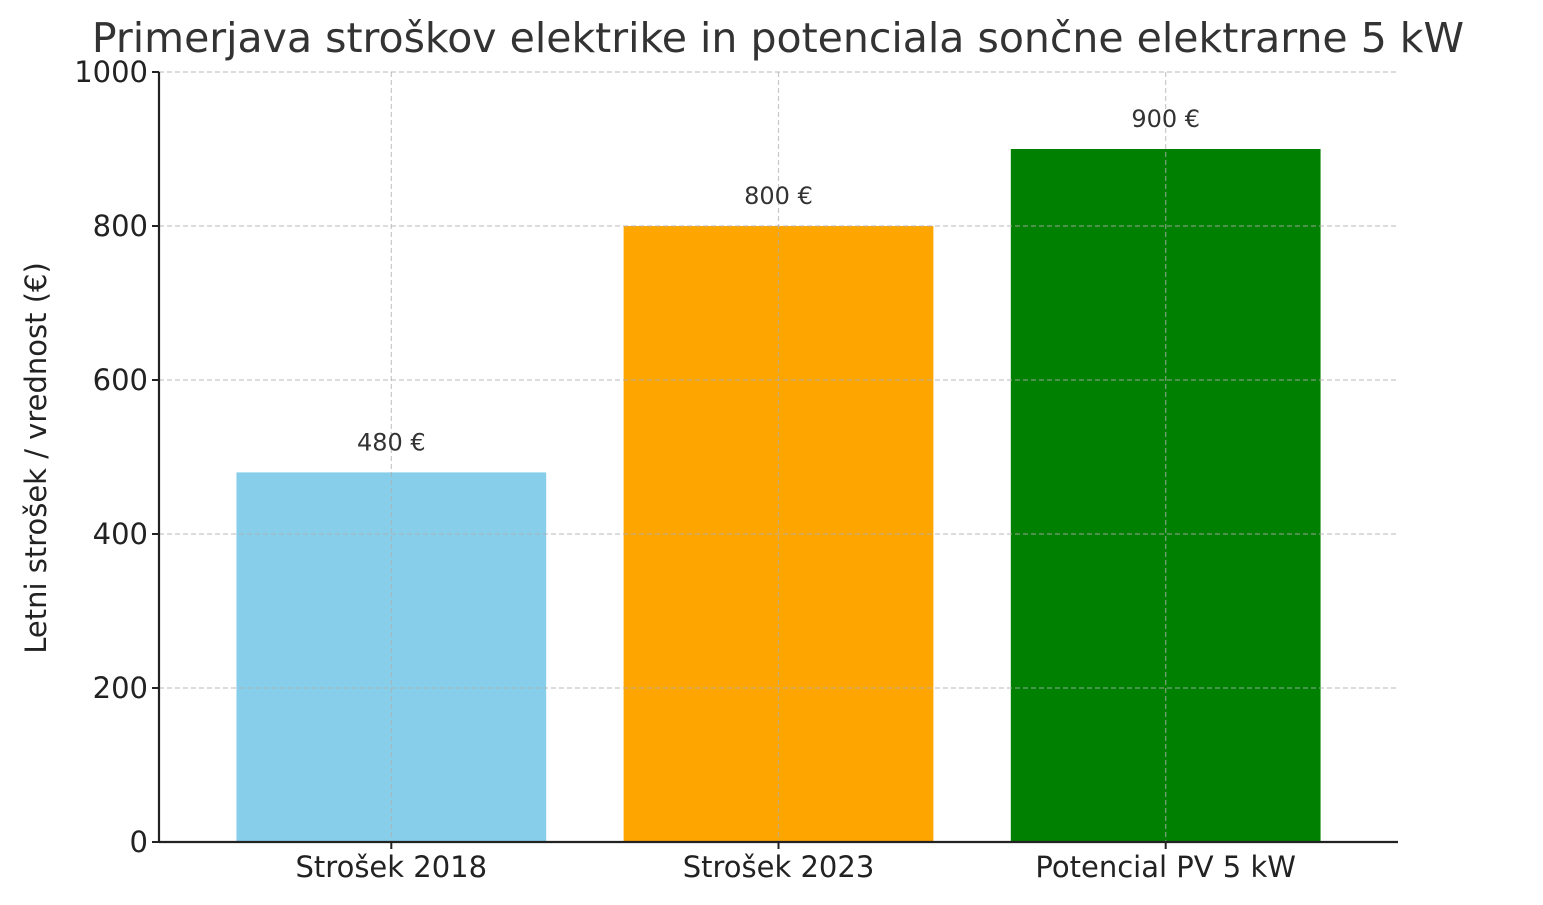 This screenshot has height=905, width=1543. Describe the element at coordinates (391, 442) in the screenshot. I see `bar-value-label: 480 €` at that location.